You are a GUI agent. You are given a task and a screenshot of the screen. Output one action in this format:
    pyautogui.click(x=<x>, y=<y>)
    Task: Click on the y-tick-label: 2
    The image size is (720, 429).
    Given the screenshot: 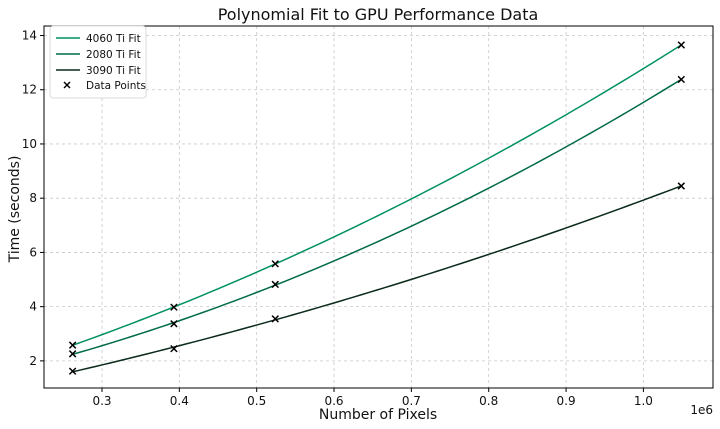 What is the action you would take?
    pyautogui.click(x=33, y=361)
    